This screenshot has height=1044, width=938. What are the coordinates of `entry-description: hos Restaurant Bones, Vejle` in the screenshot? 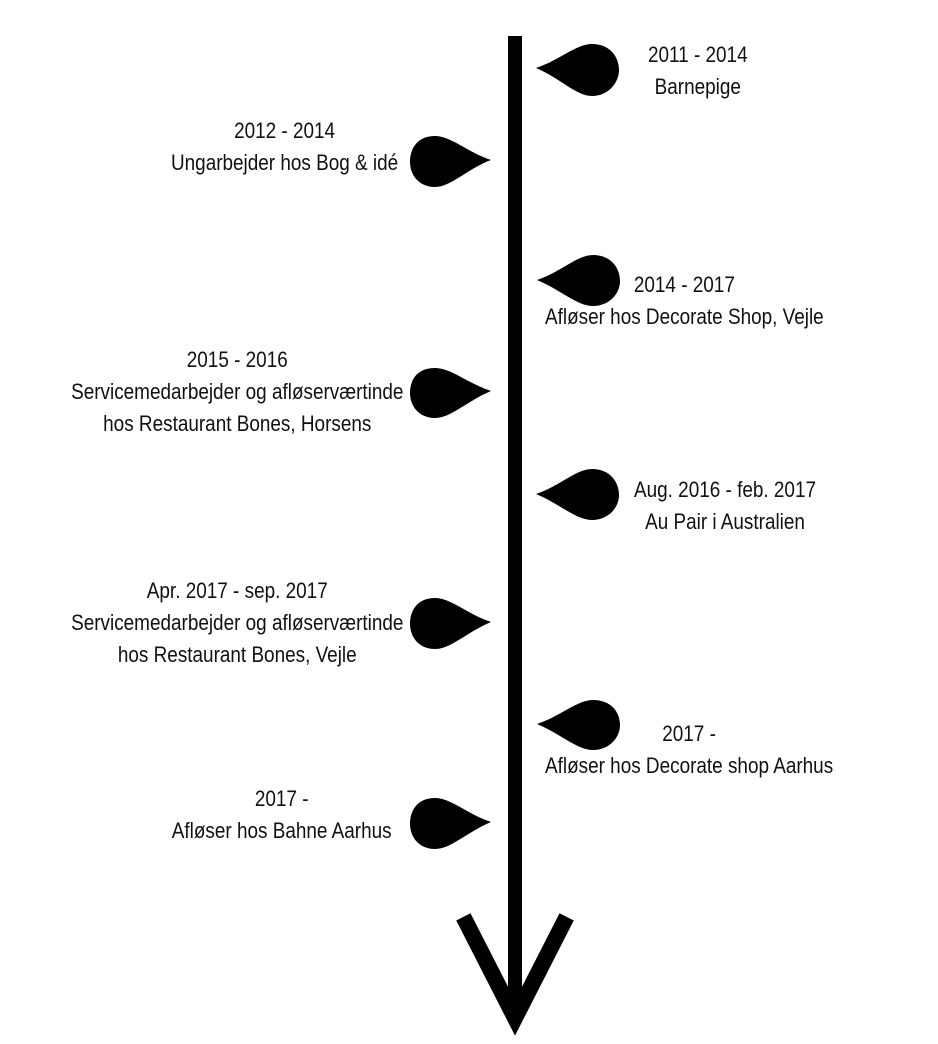 It's located at (237, 654).